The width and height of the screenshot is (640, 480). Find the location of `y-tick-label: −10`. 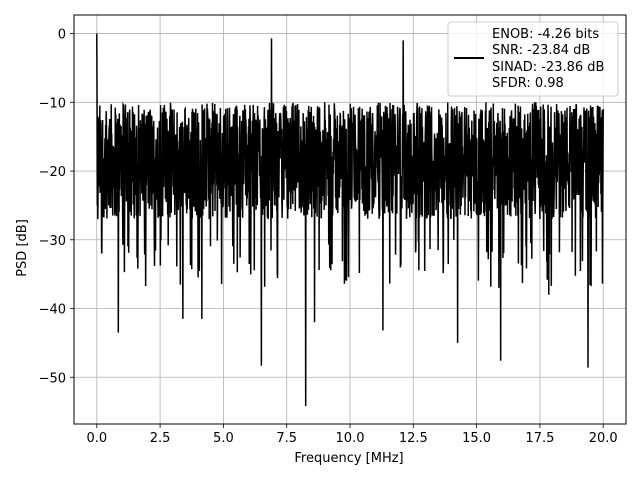

y-tick-label: −10 is located at coordinates (52, 103).